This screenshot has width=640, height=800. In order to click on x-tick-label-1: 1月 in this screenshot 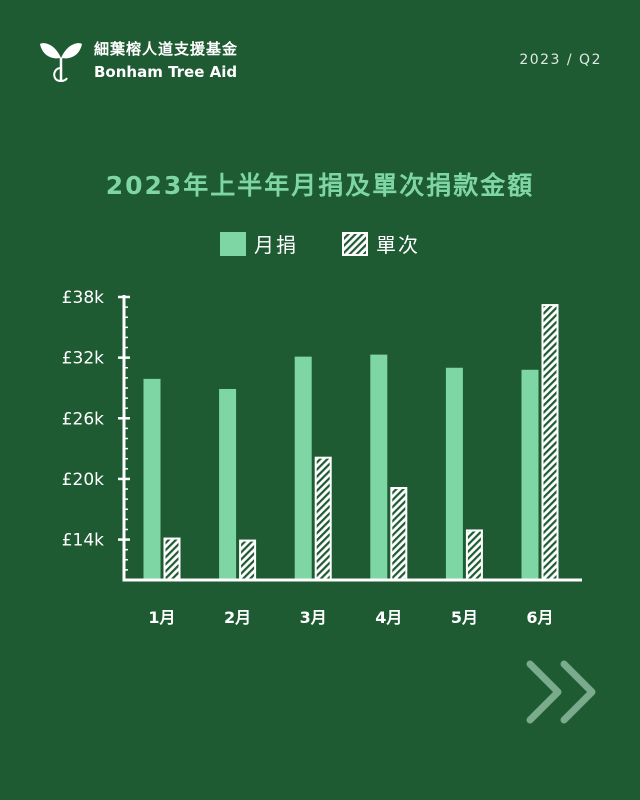, I will do `click(161, 617)`.